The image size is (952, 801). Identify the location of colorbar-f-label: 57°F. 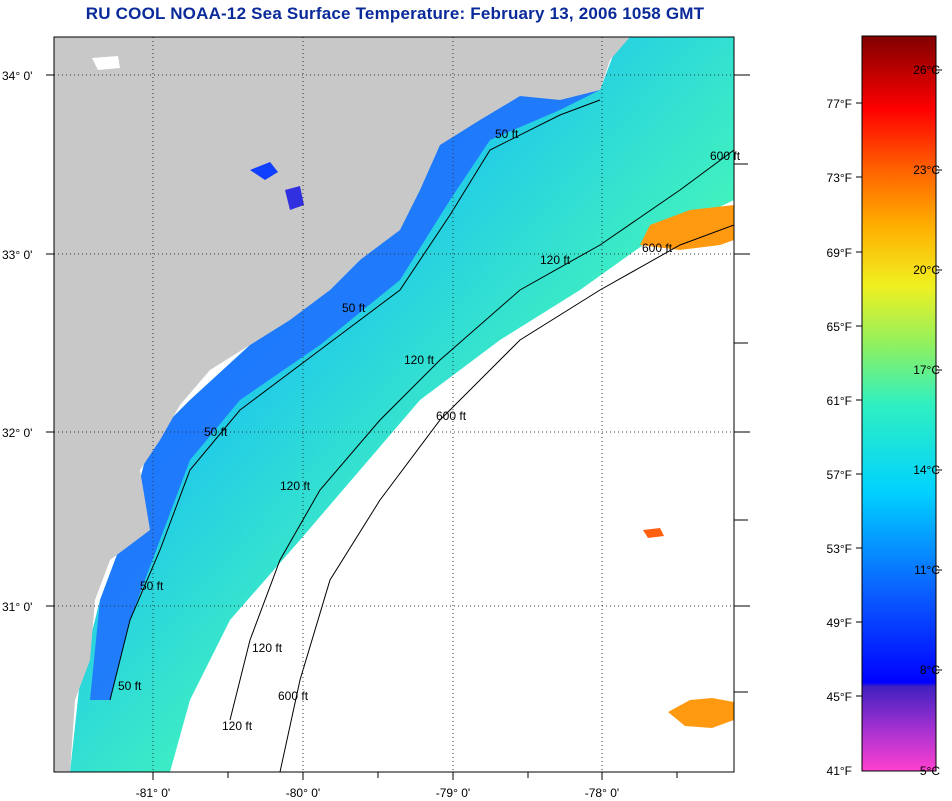
(839, 475).